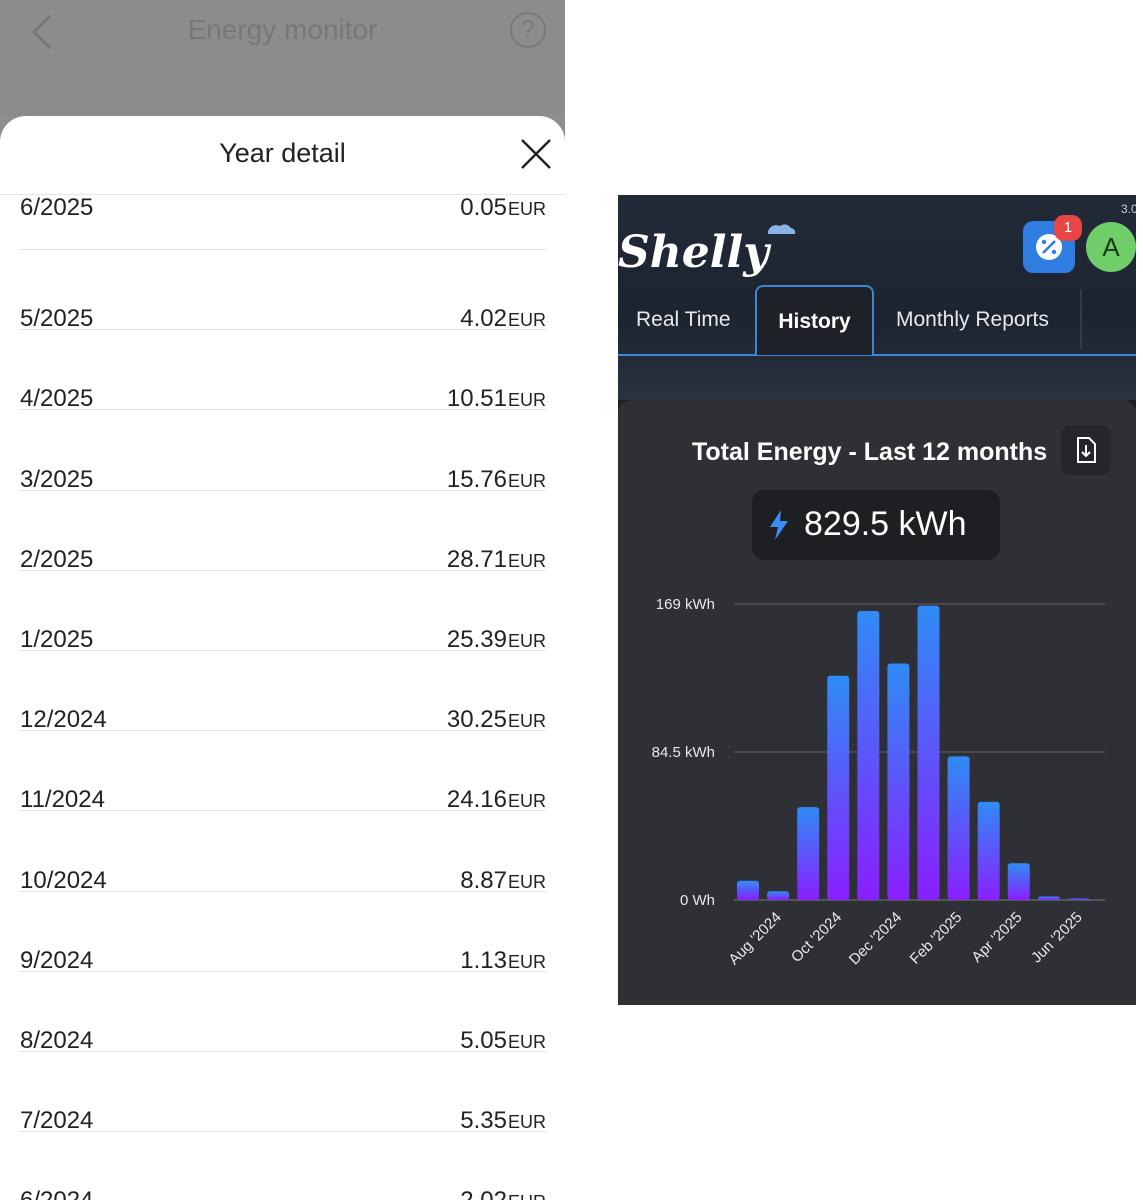 Image resolution: width=1143 pixels, height=1200 pixels. What do you see at coordinates (875, 938) in the screenshot?
I see `x-tick-label: Dec '2024` at bounding box center [875, 938].